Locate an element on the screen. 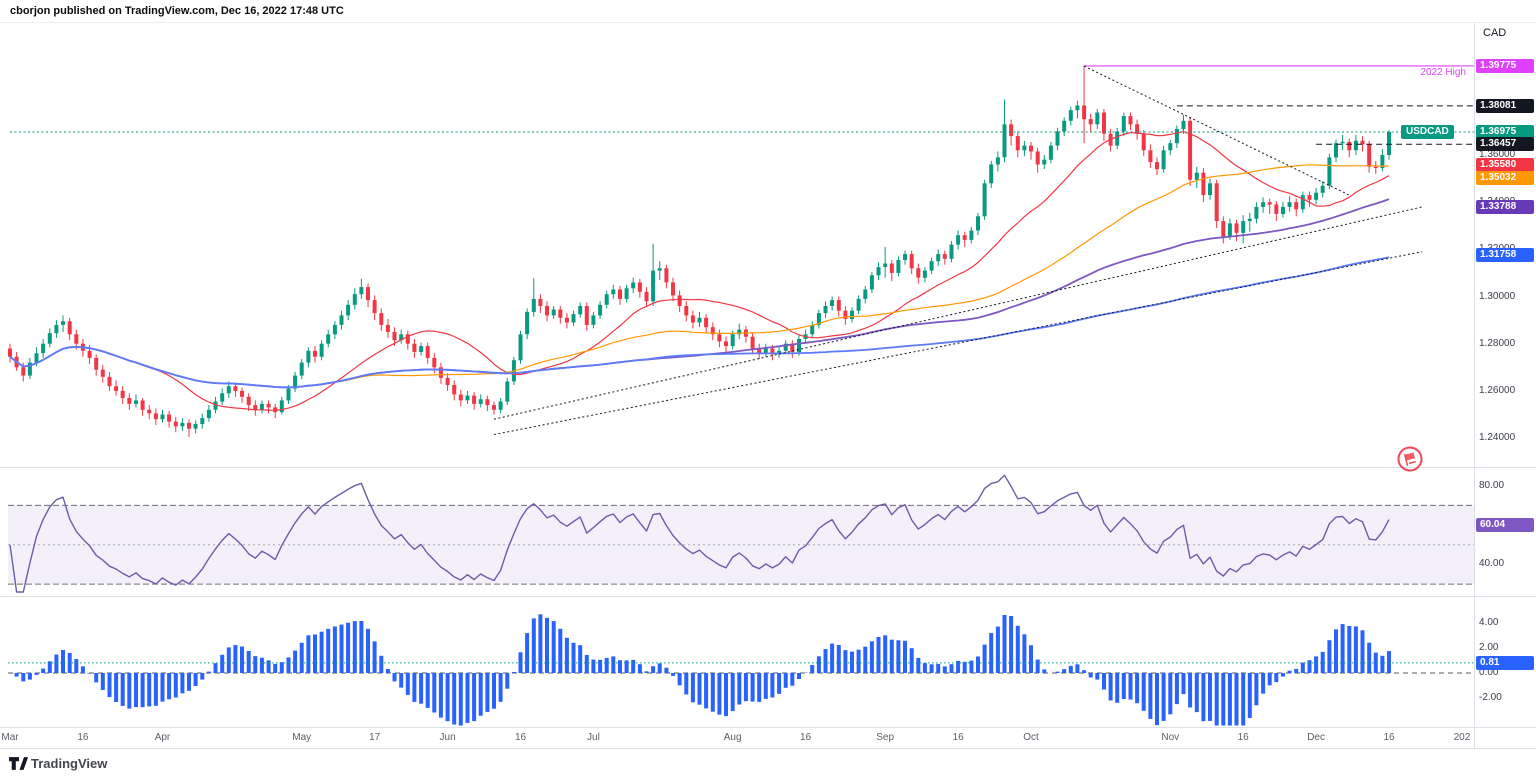 The height and width of the screenshot is (779, 1536). time-axis-label: Dec is located at coordinates (1316, 737).